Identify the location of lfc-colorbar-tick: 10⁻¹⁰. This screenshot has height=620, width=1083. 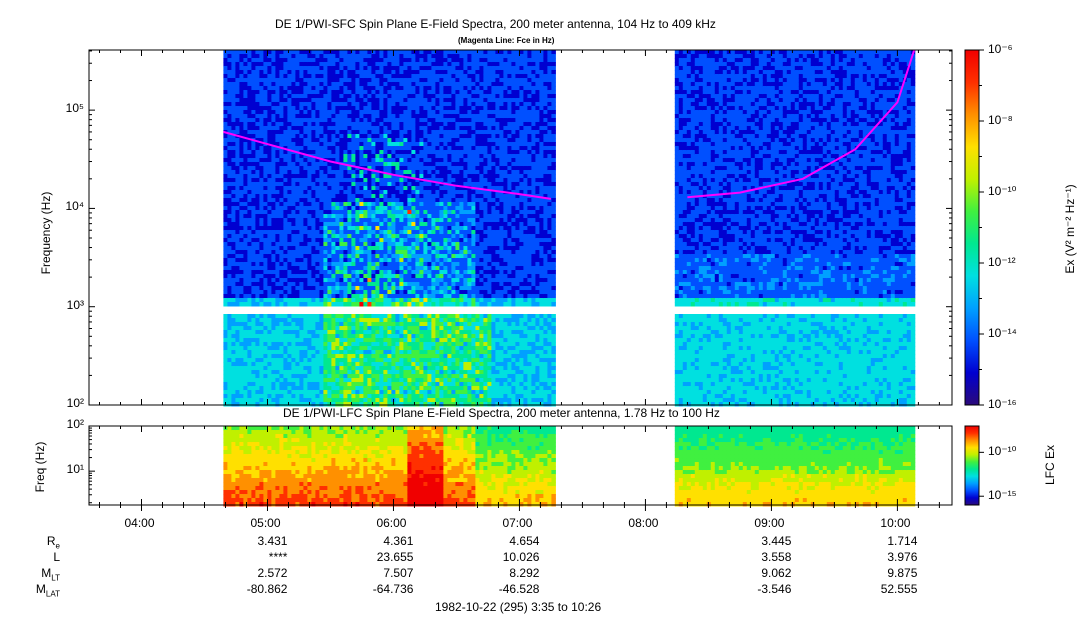
(1002, 451).